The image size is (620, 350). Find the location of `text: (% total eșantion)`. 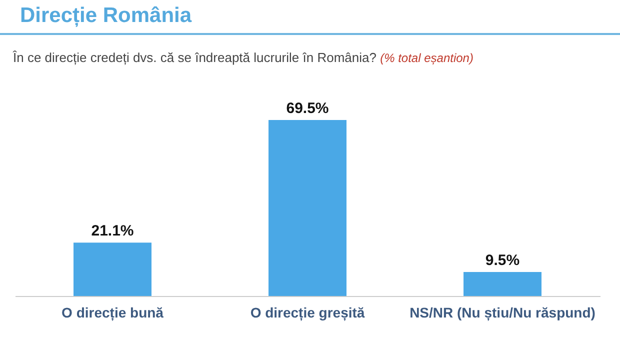

text: (% total eșantion) is located at coordinates (427, 58).